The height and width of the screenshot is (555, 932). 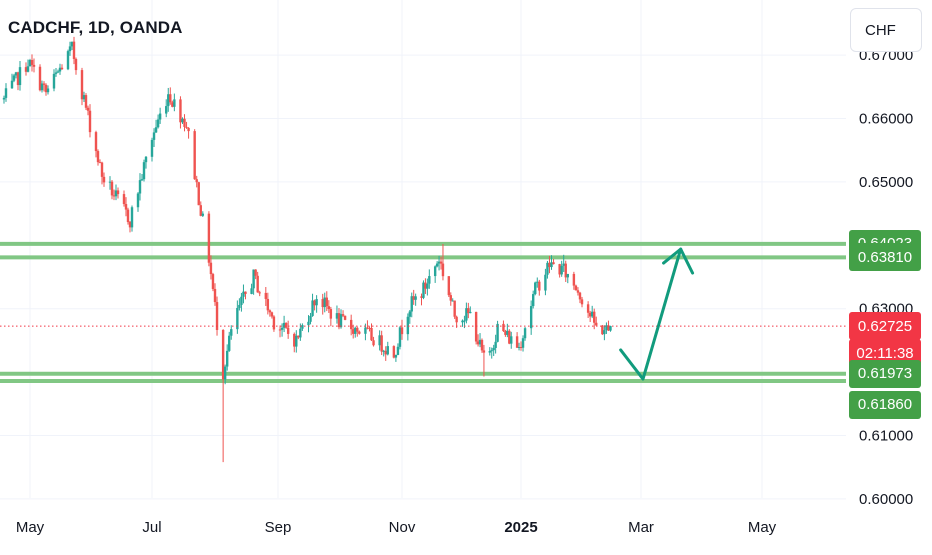 I want to click on projection-path, so click(x=651, y=314).